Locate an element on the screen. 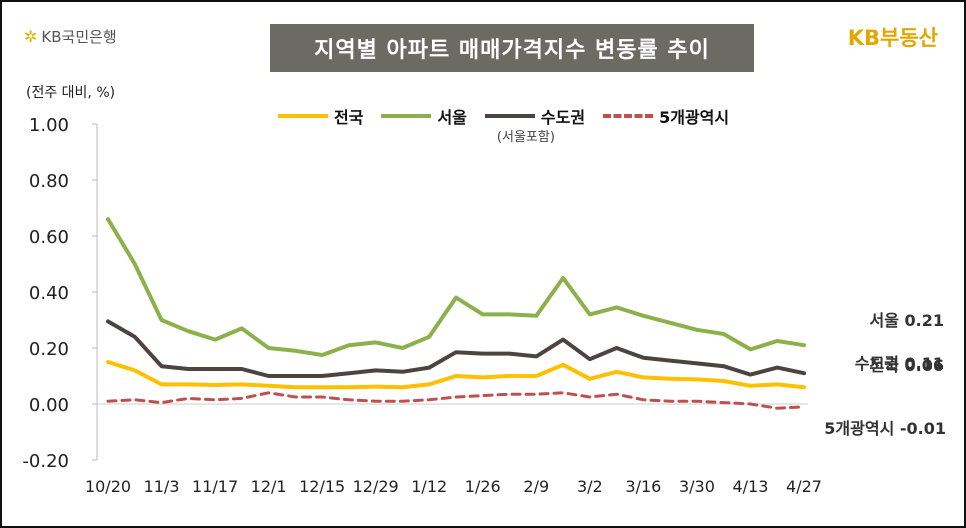 This screenshot has width=966, height=528. legend-item-seoul: 서울 is located at coordinates (424, 116).